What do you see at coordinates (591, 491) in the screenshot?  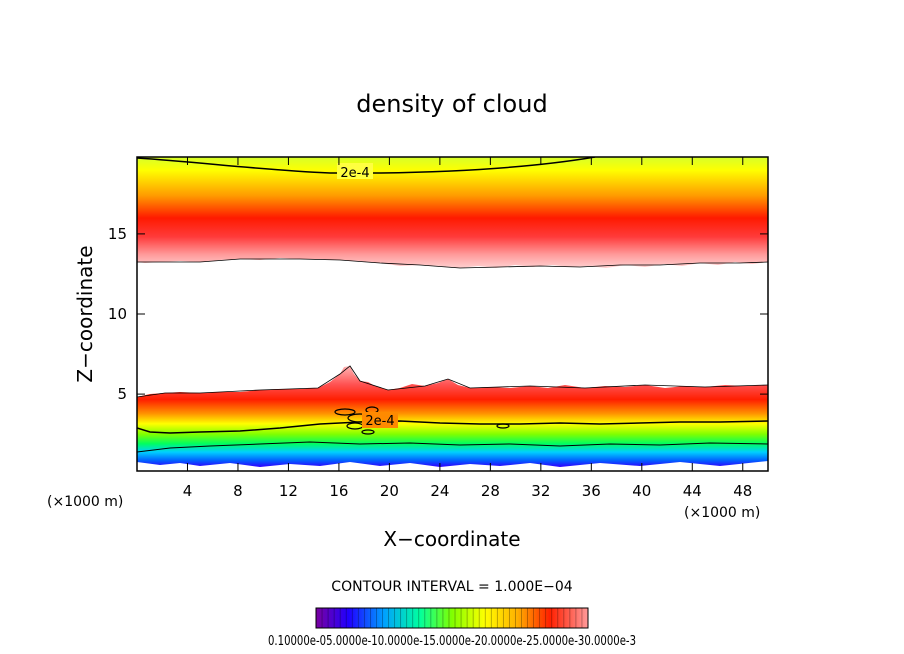 I see `x-tick-label: 36` at bounding box center [591, 491].